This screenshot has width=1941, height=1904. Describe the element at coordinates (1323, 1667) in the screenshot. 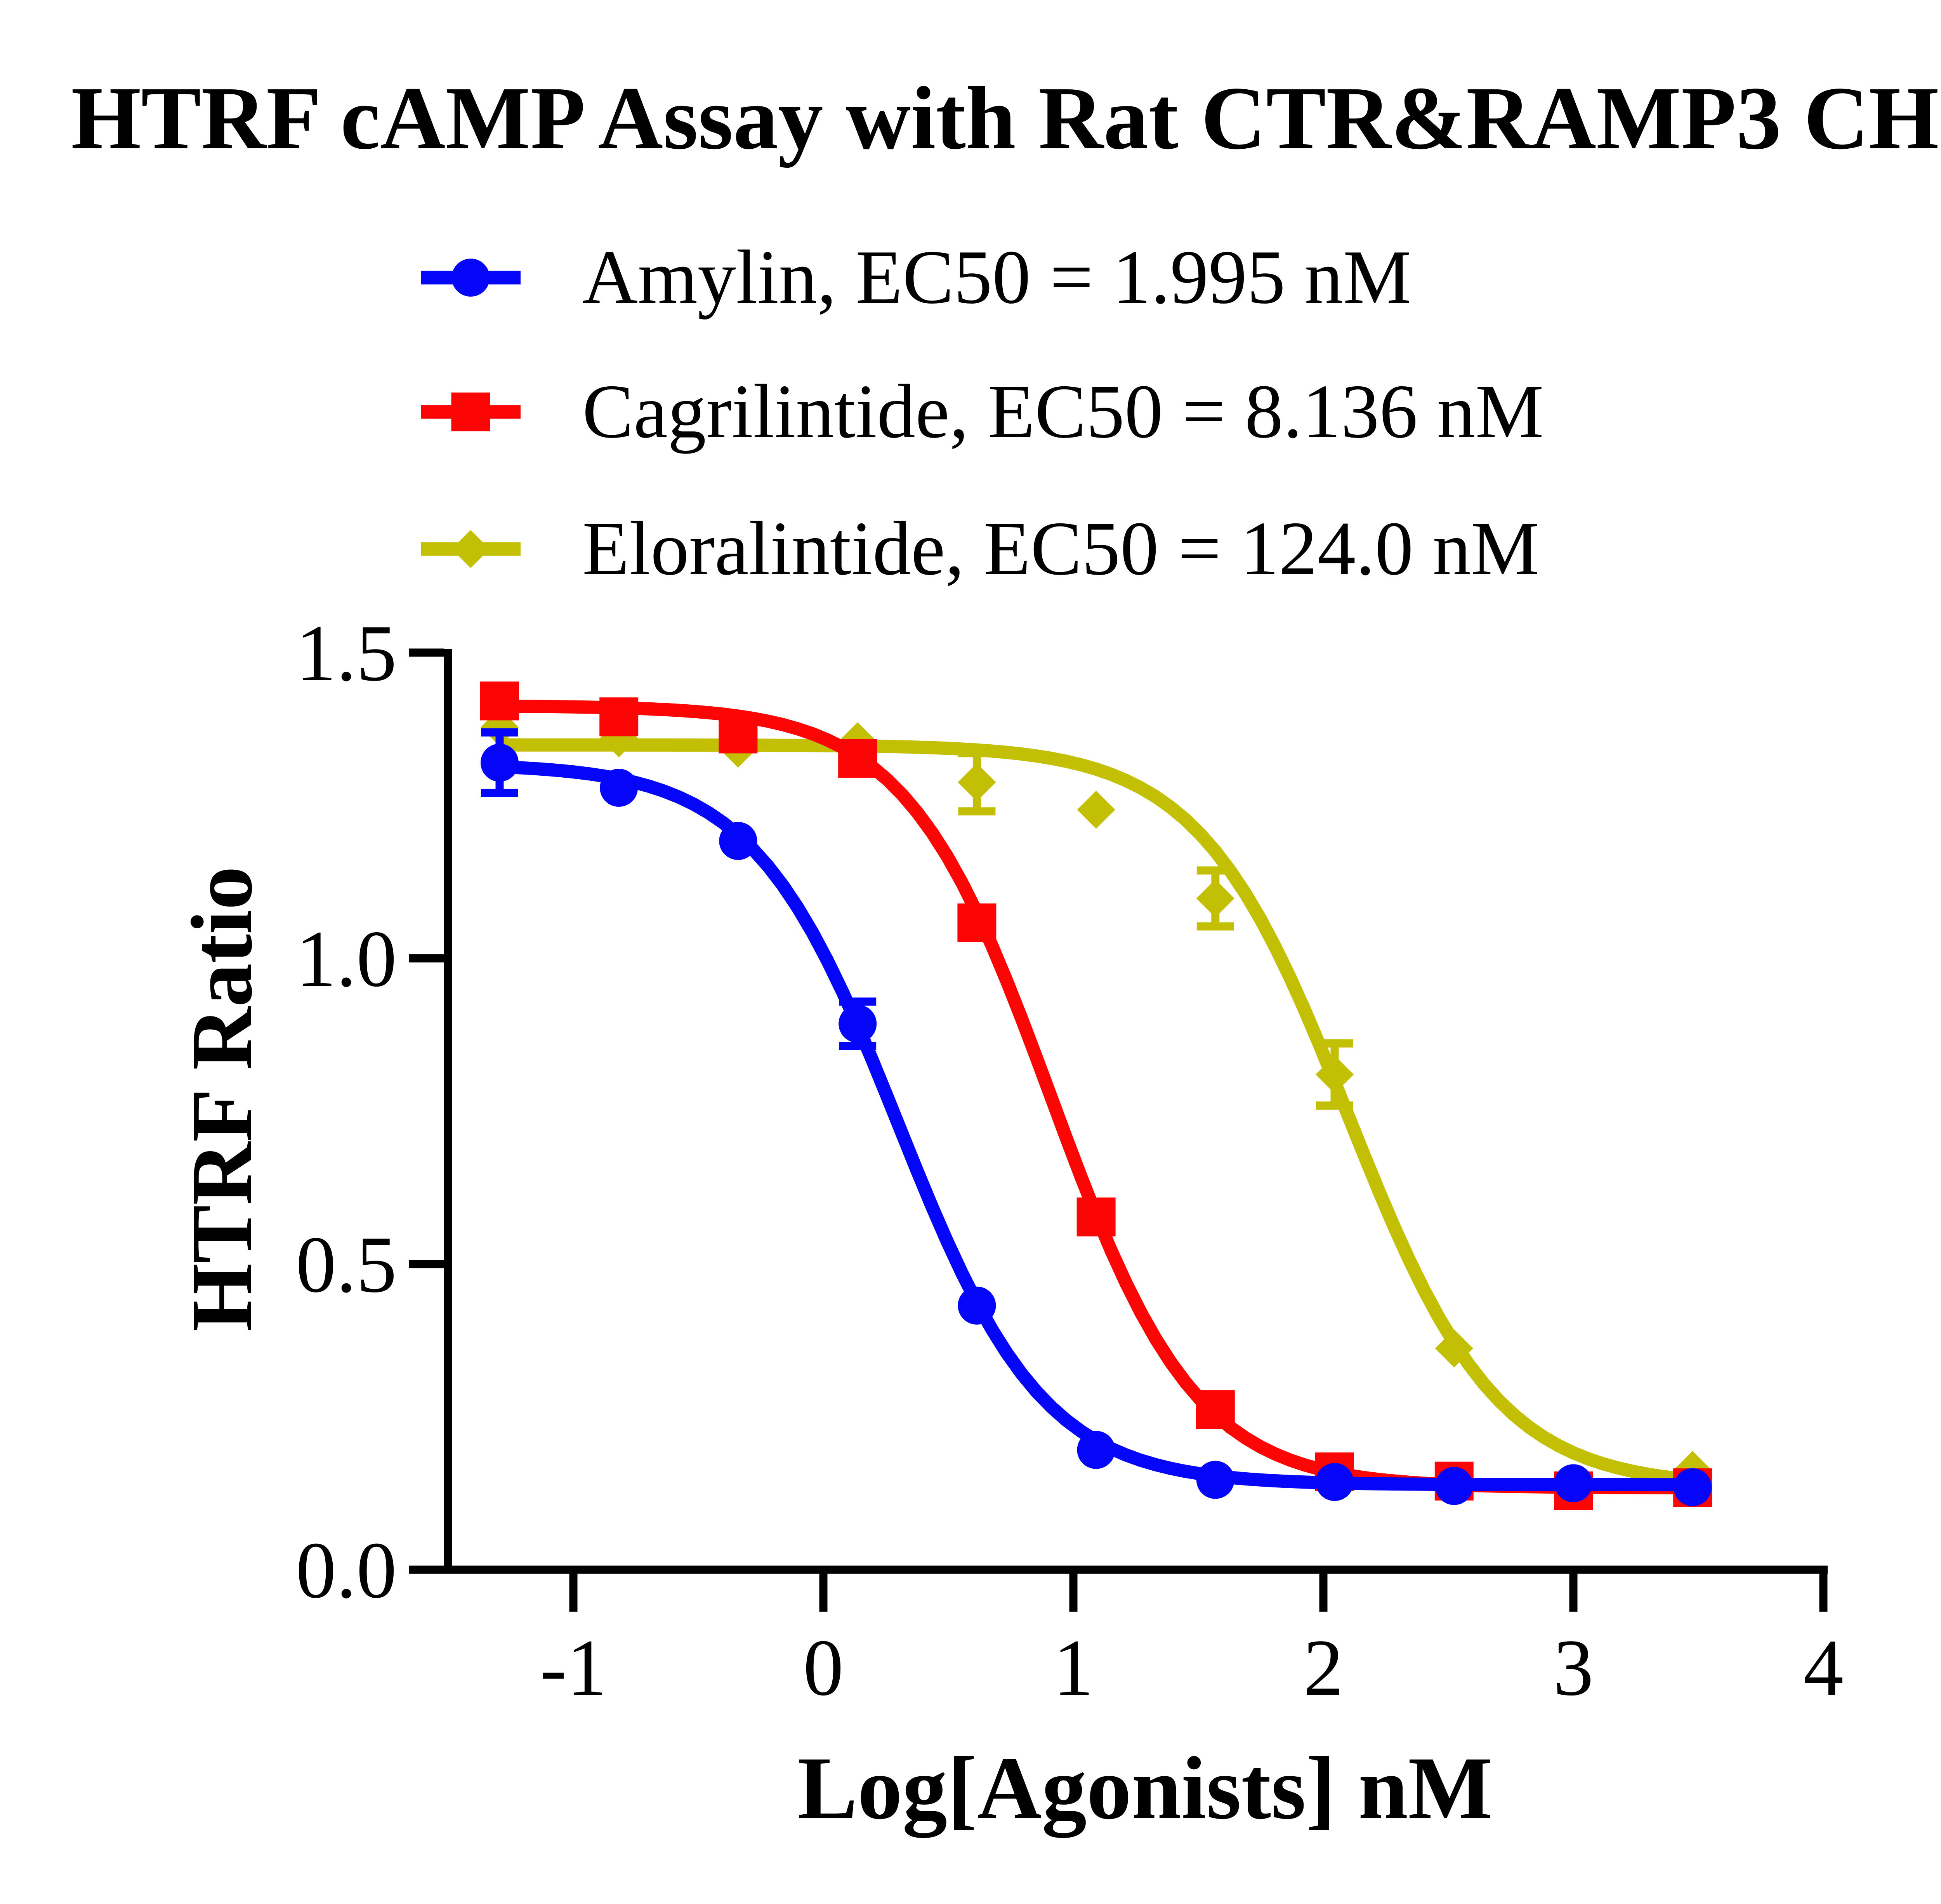

I see `svg-text: 2` at that location.